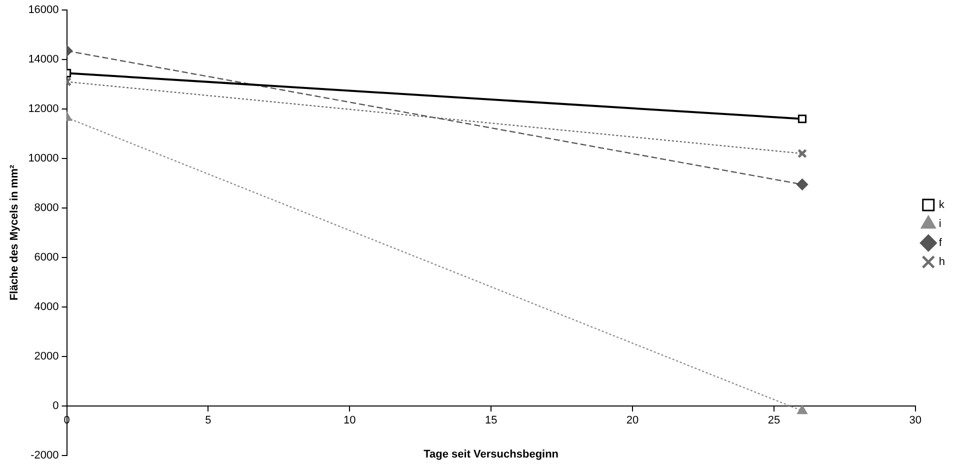 The width and height of the screenshot is (959, 465). I want to click on y-tick-label: -2000, so click(44, 455).